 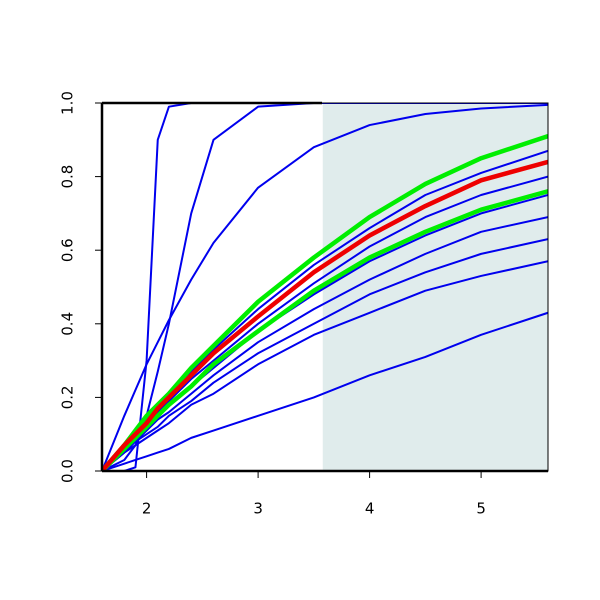 I want to click on x-tick-label: 4, so click(x=370, y=509).